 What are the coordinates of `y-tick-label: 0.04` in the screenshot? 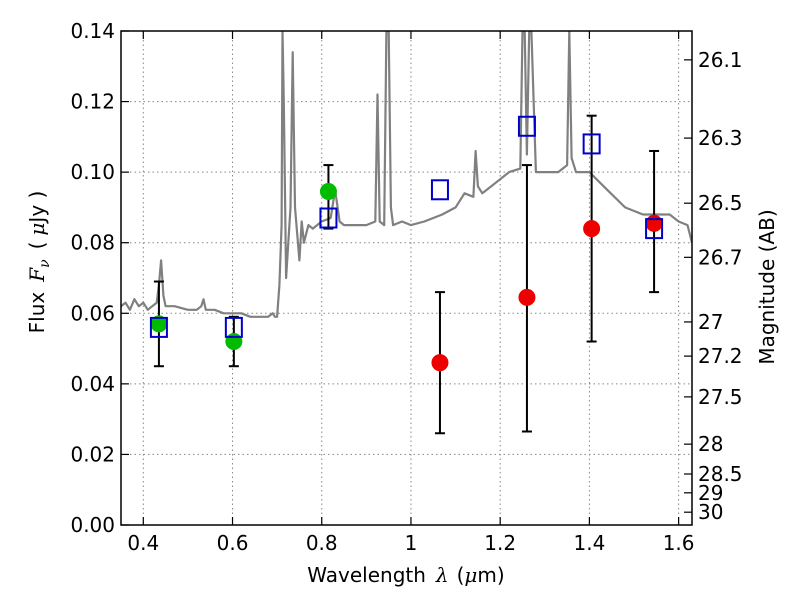 It's located at (92, 384).